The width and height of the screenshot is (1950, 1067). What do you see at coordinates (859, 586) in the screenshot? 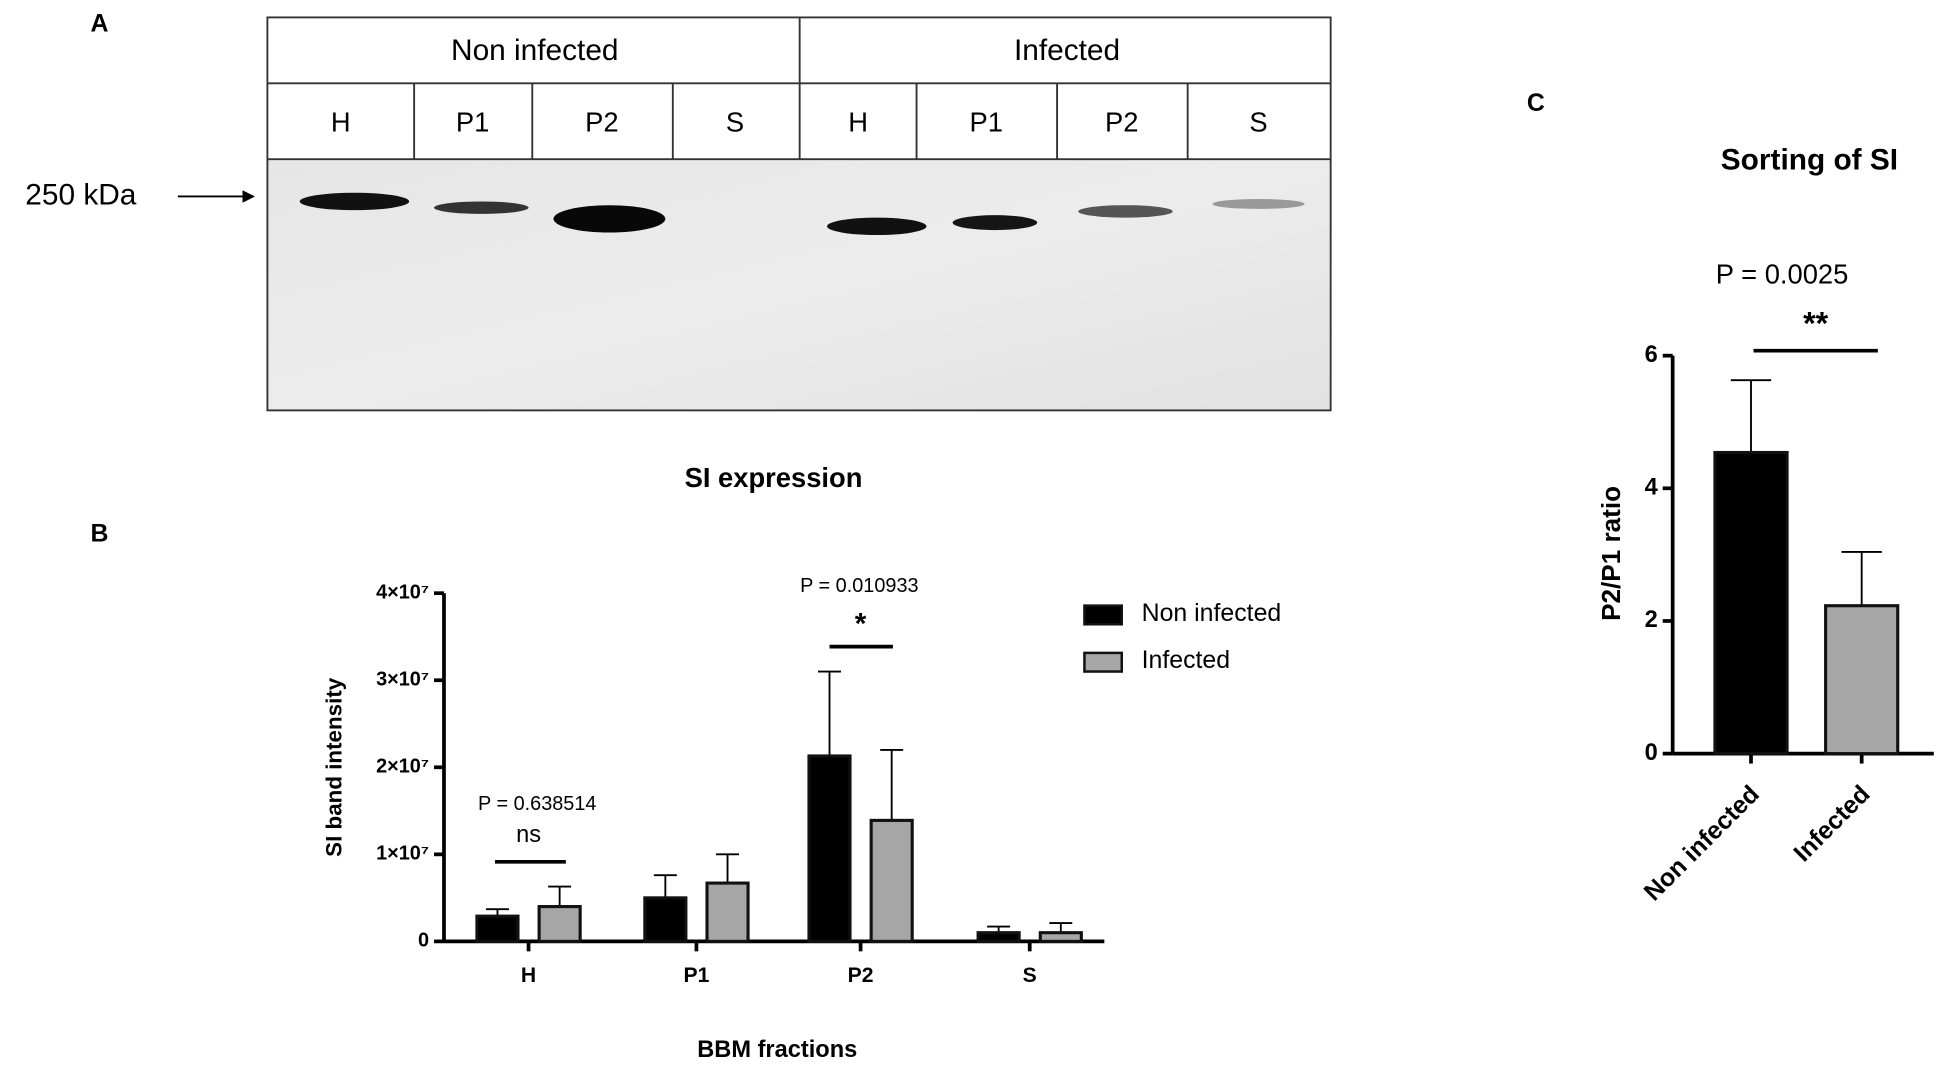
I see `annotation: P = 0.010933` at bounding box center [859, 586].